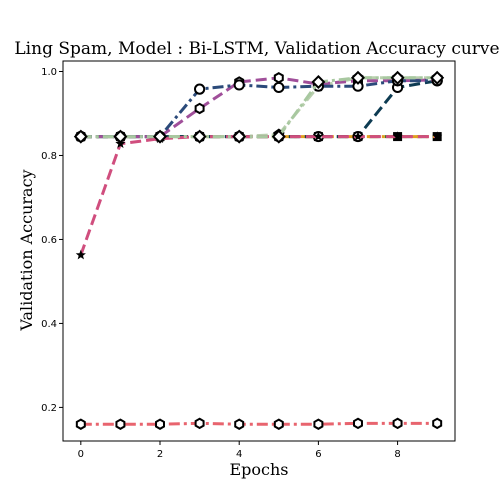 The width and height of the screenshot is (504, 504). What do you see at coordinates (258, 469) in the screenshot?
I see `x-axis-label: Epochs` at bounding box center [258, 469].